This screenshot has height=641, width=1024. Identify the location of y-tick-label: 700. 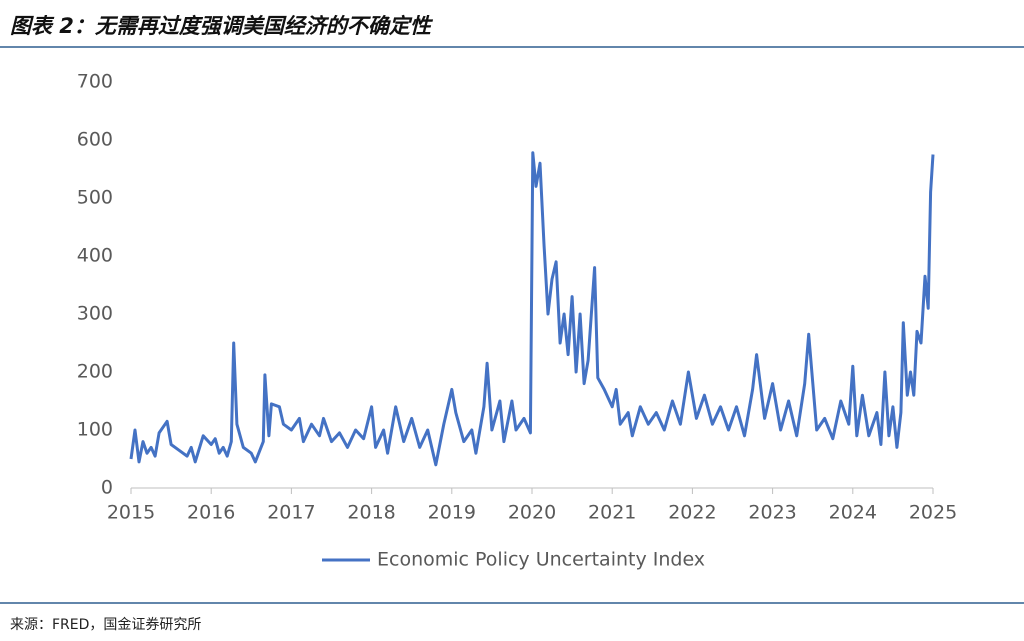
(95, 82).